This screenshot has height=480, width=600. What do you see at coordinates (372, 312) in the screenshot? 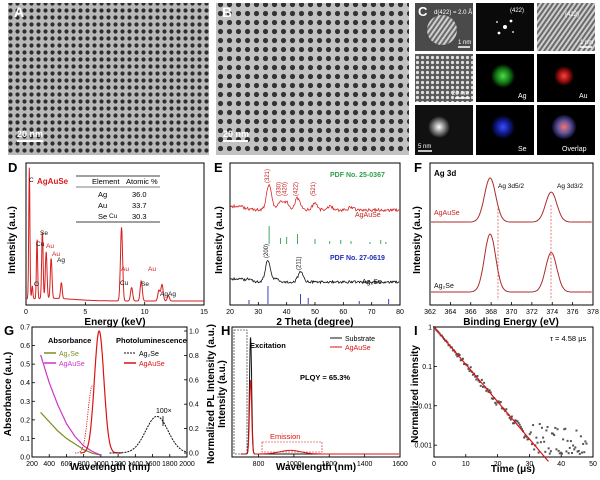
I see `x-tick-label: 70` at bounding box center [372, 312].